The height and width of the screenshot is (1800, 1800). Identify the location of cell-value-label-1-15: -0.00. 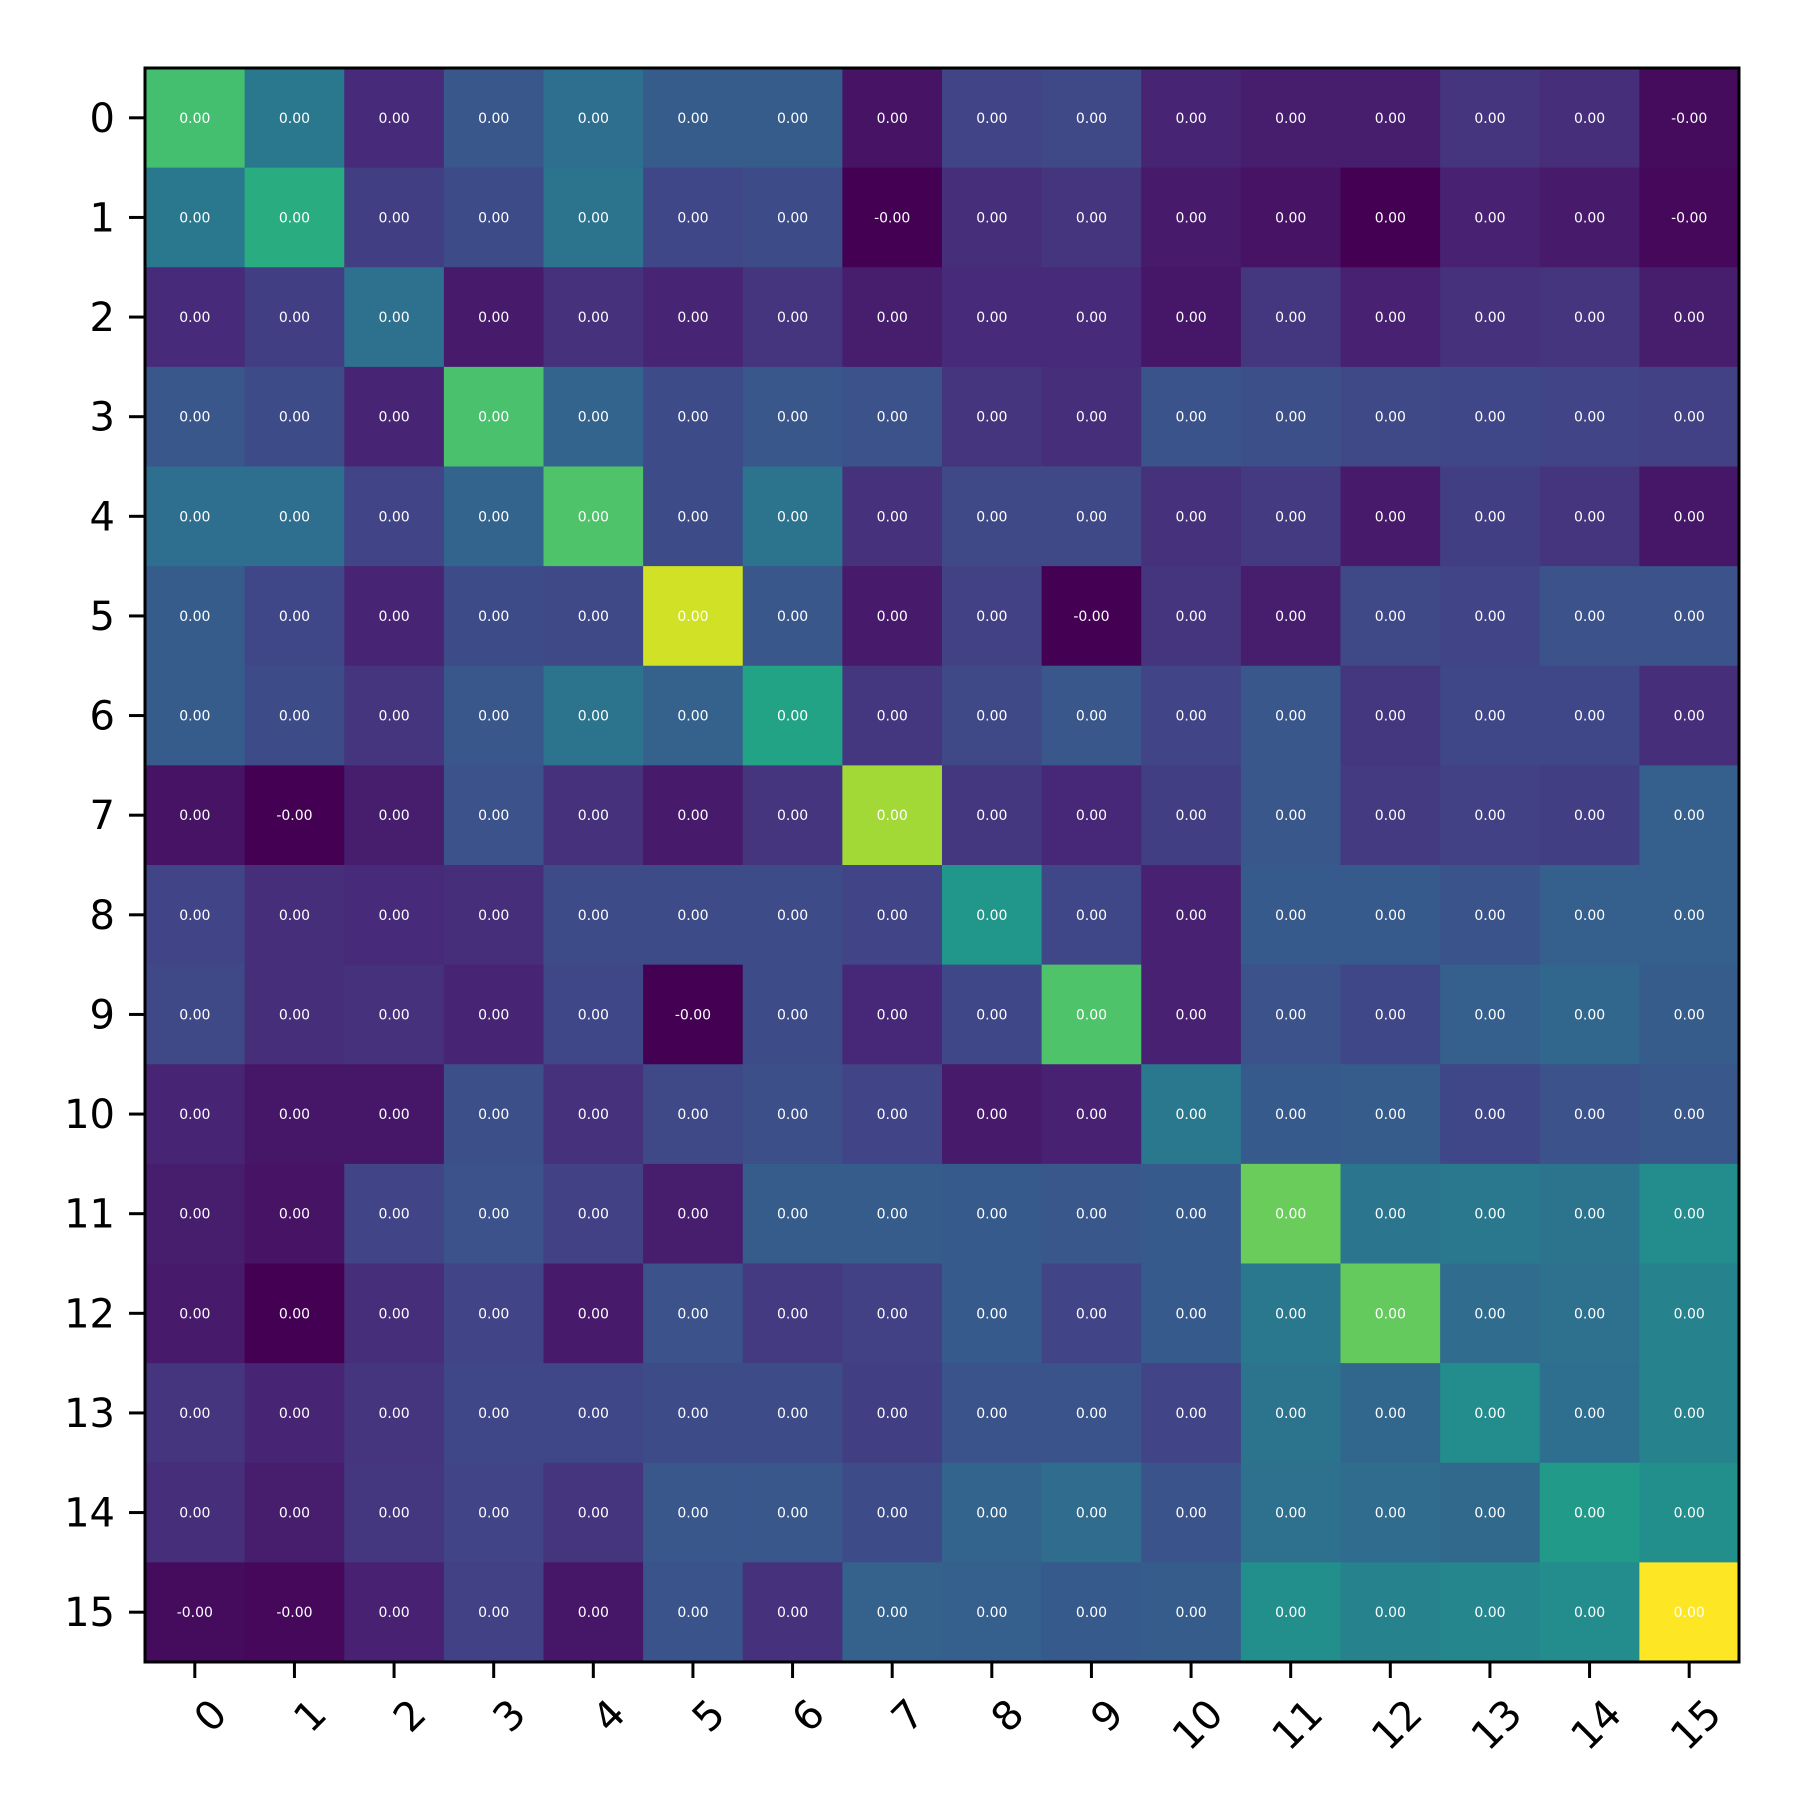
(1689, 218).